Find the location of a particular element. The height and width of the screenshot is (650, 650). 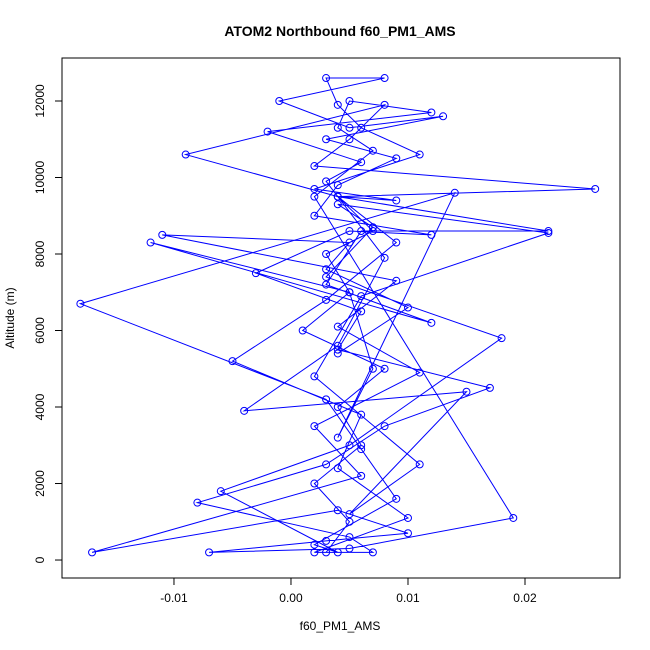

y-tick-label: 8000 is located at coordinates (40, 253).